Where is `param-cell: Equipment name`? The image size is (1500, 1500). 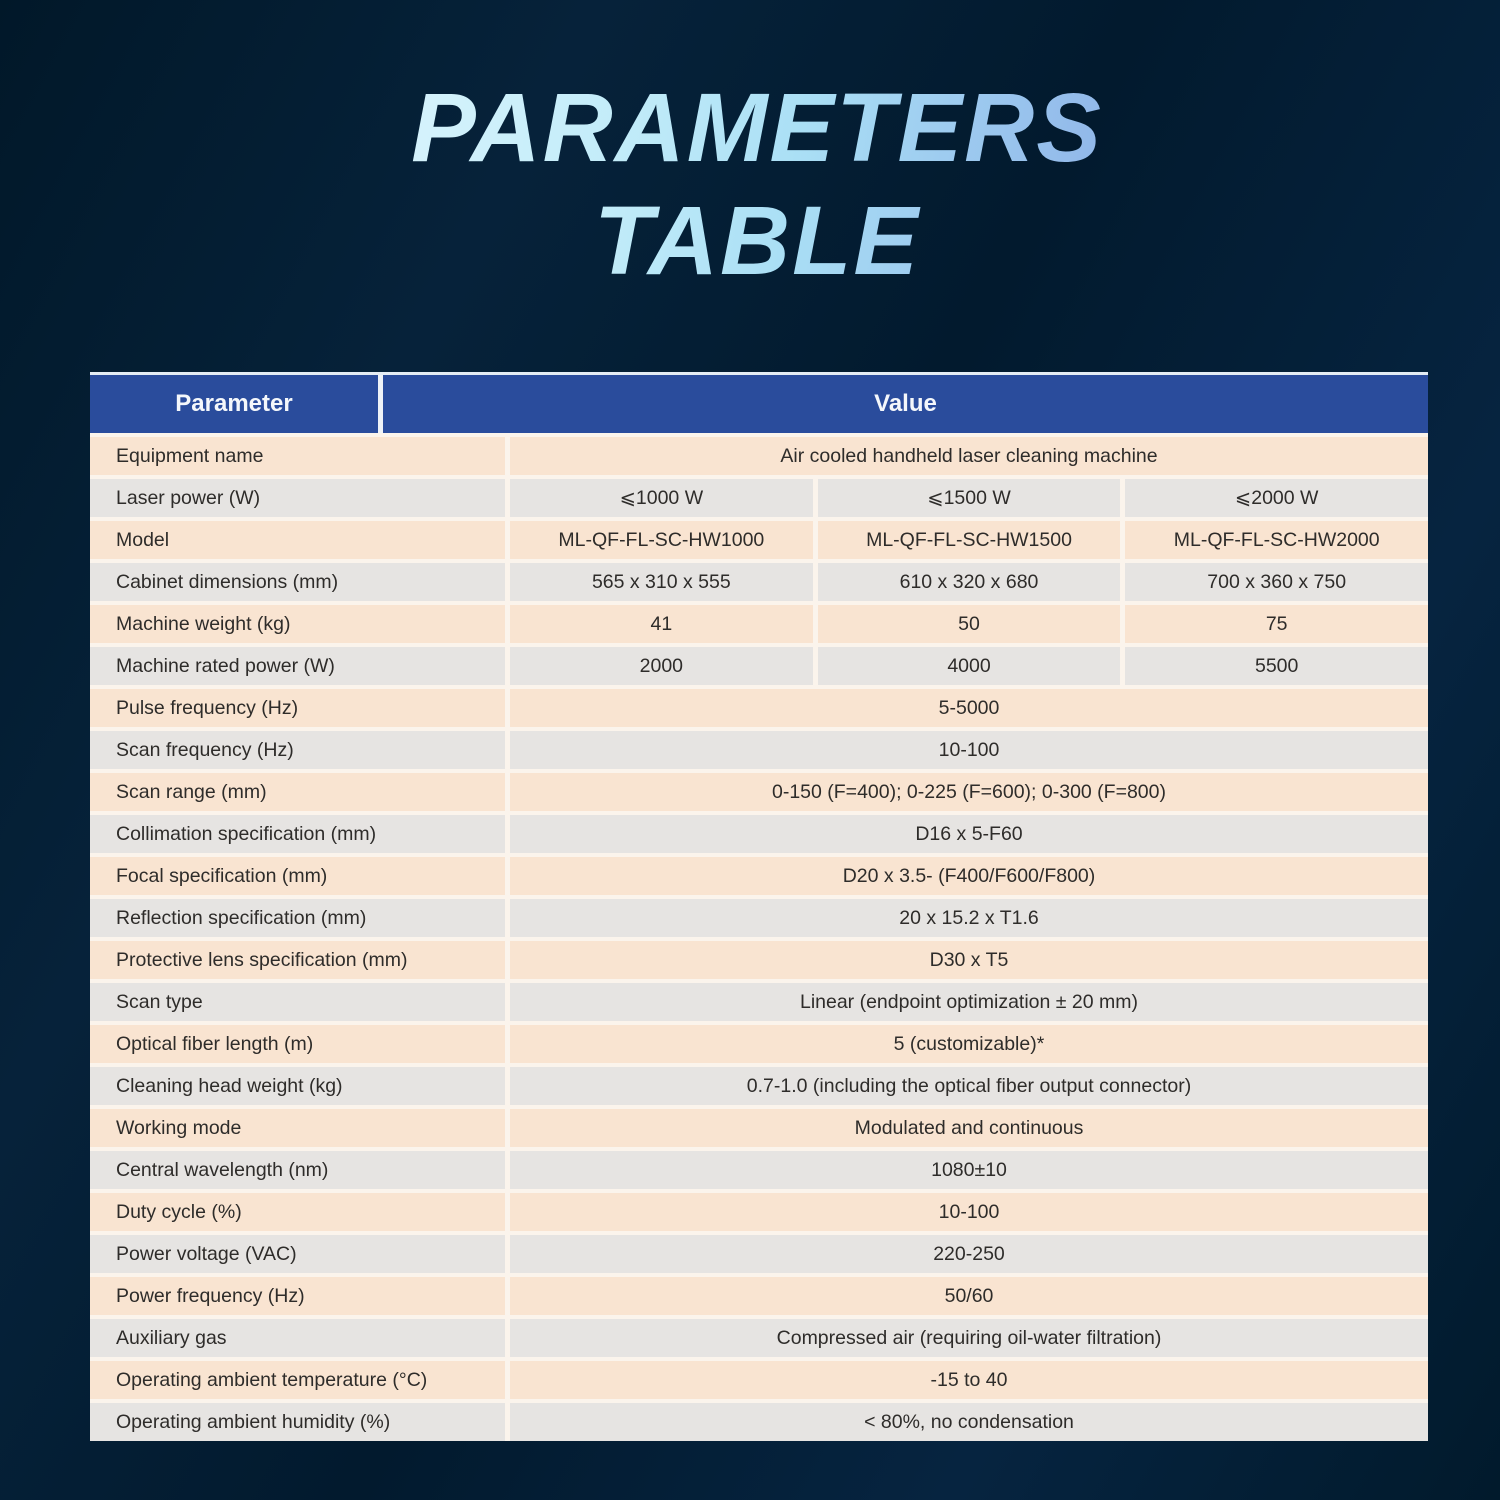 param-cell: Equipment name is located at coordinates (297, 456).